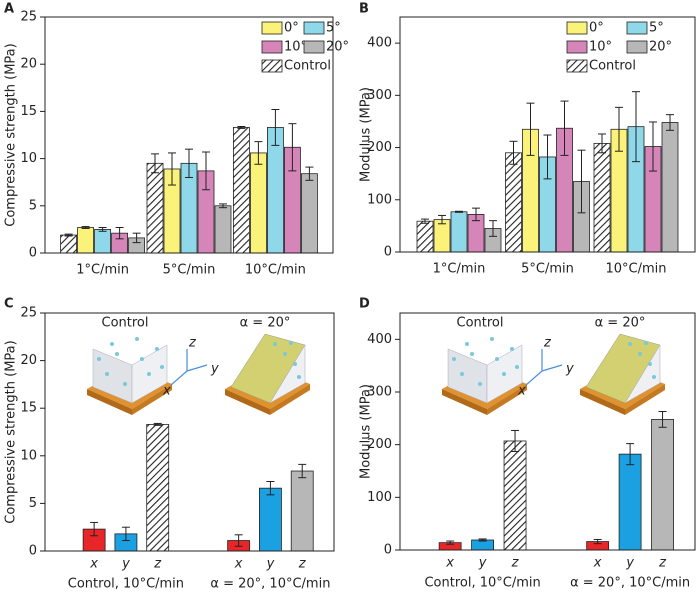 The image size is (700, 597). Describe the element at coordinates (267, 374) in the screenshot. I see `inset-alpha` at that location.